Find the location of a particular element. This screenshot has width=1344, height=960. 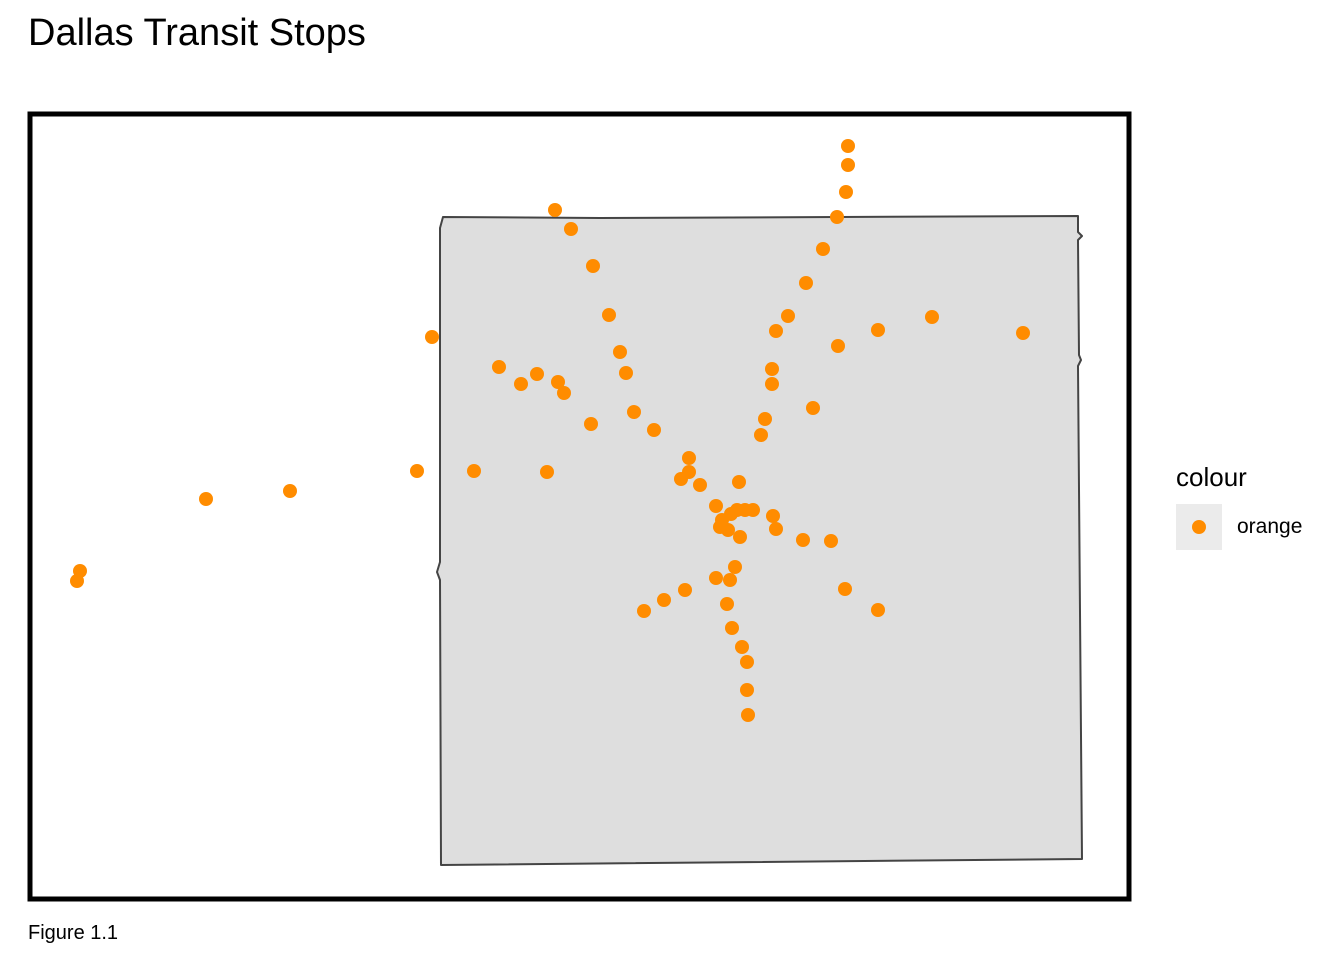

legend-dot-icon is located at coordinates (1199, 527).